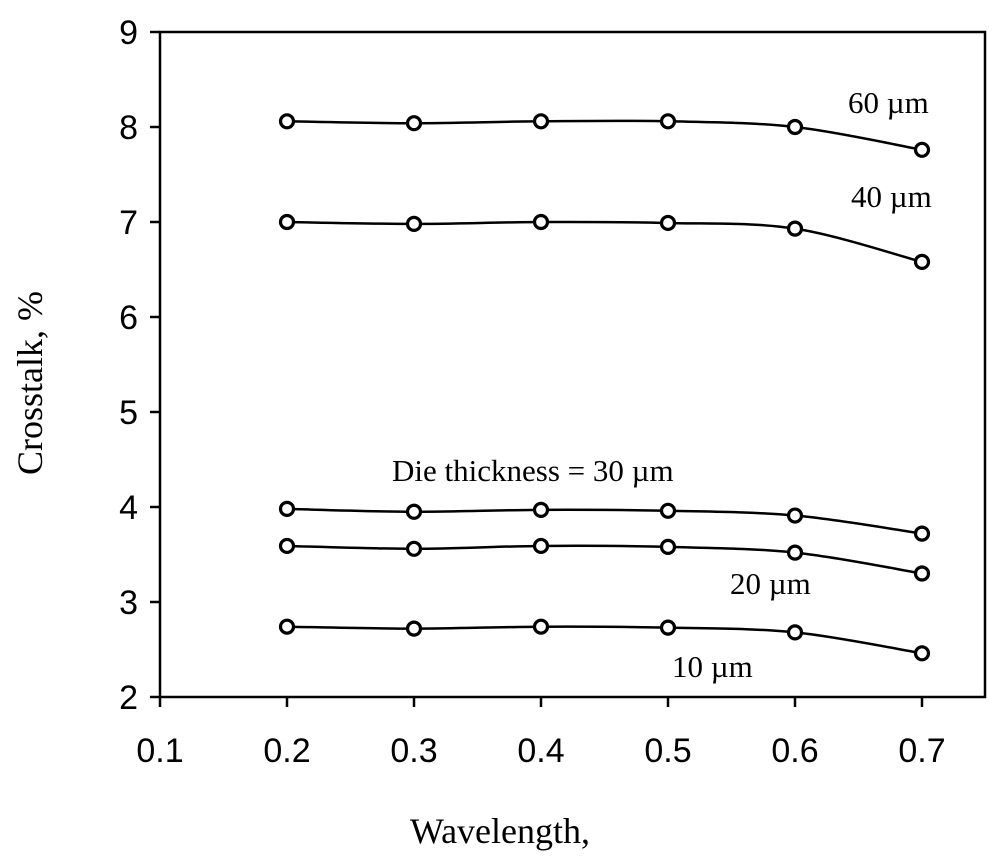 This screenshot has width=1000, height=868. Describe the element at coordinates (128, 603) in the screenshot. I see `y-tick-label: 3` at that location.